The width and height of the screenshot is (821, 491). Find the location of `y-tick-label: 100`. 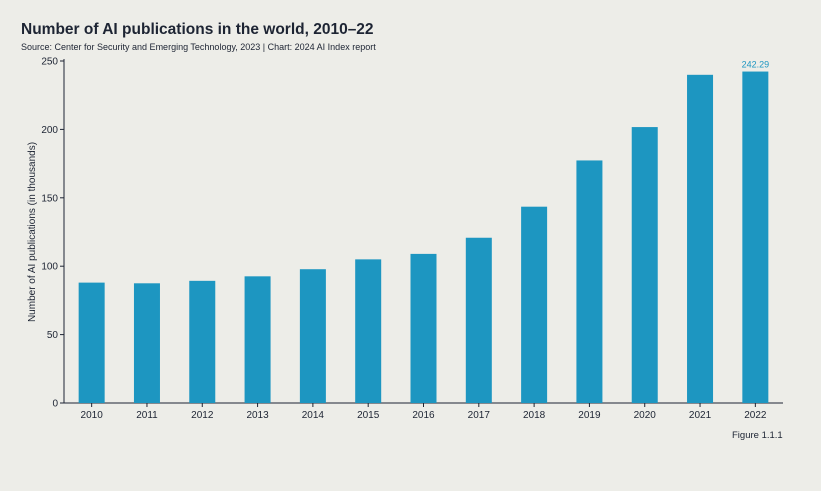

y-tick-label: 100 is located at coordinates (49, 267).